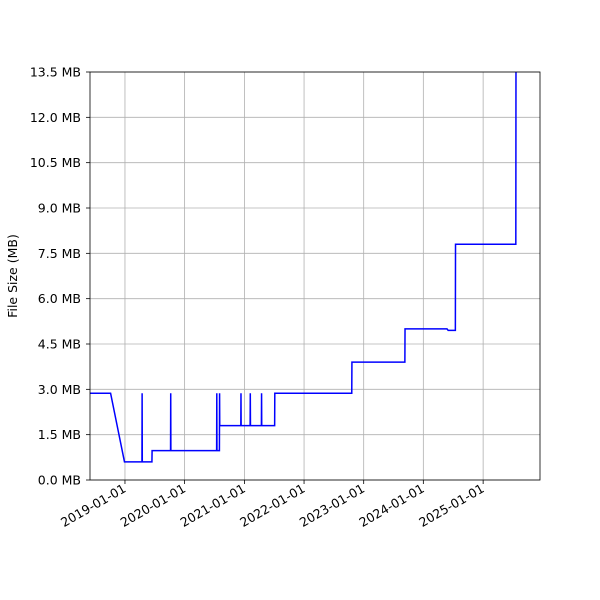 This screenshot has height=600, width=600. What do you see at coordinates (451, 505) in the screenshot?
I see `x-tick-label: 2025-01-01` at bounding box center [451, 505].